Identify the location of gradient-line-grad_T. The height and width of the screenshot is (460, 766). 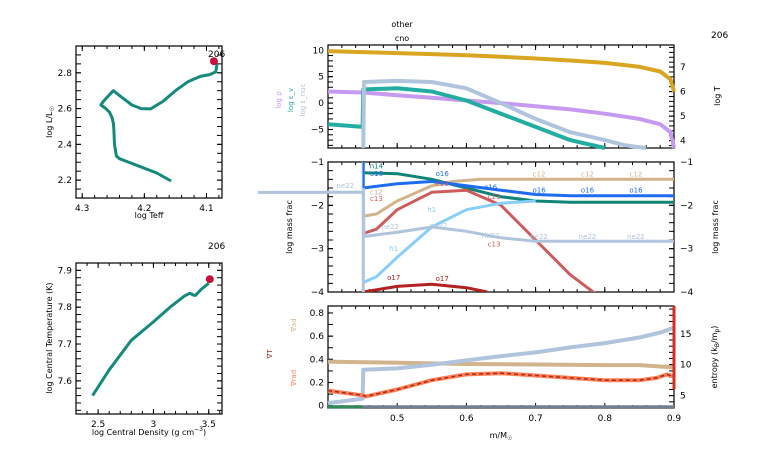
(501, 385).